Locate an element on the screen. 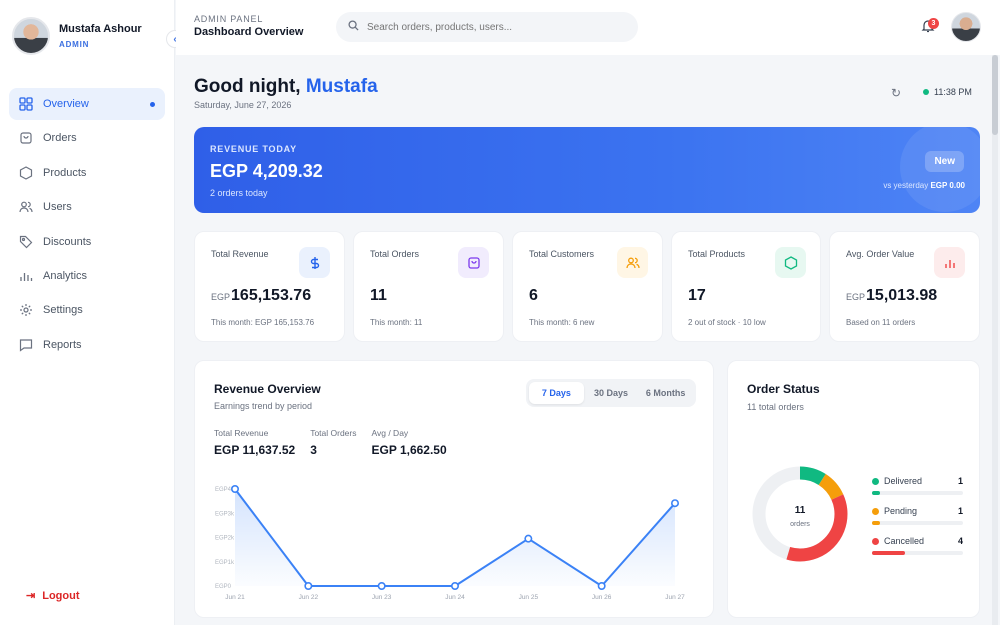  user-name: Mustafa Ashour is located at coordinates (100, 29).